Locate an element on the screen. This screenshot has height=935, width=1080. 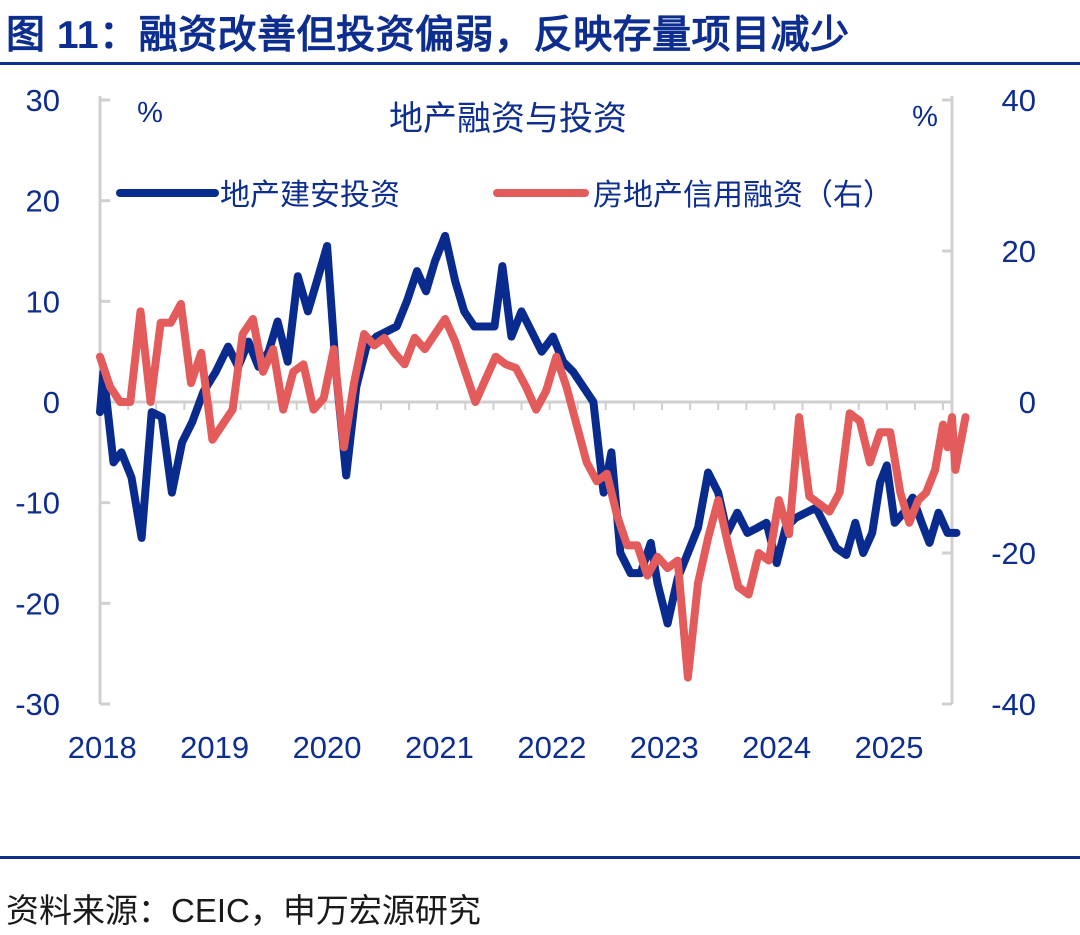
right-unit-label: % is located at coordinates (925, 117).